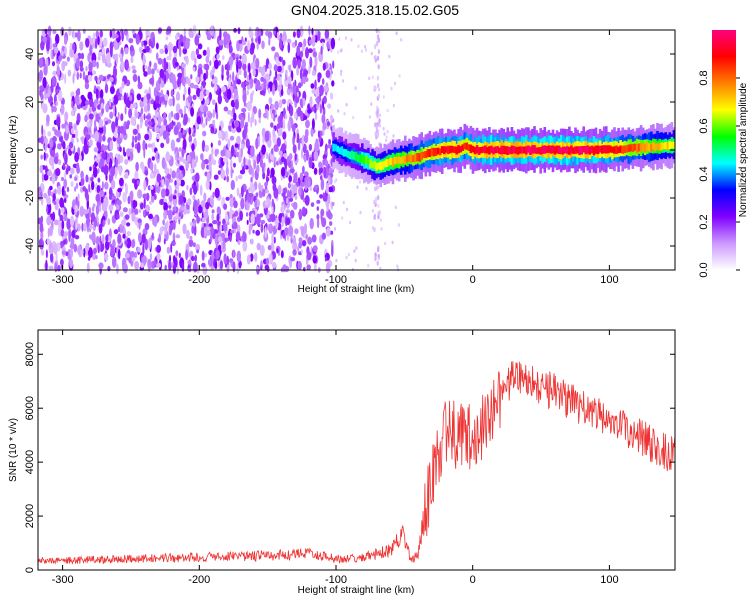 The width and height of the screenshot is (750, 600). I want to click on y-tick-label: 2000, so click(30, 516).